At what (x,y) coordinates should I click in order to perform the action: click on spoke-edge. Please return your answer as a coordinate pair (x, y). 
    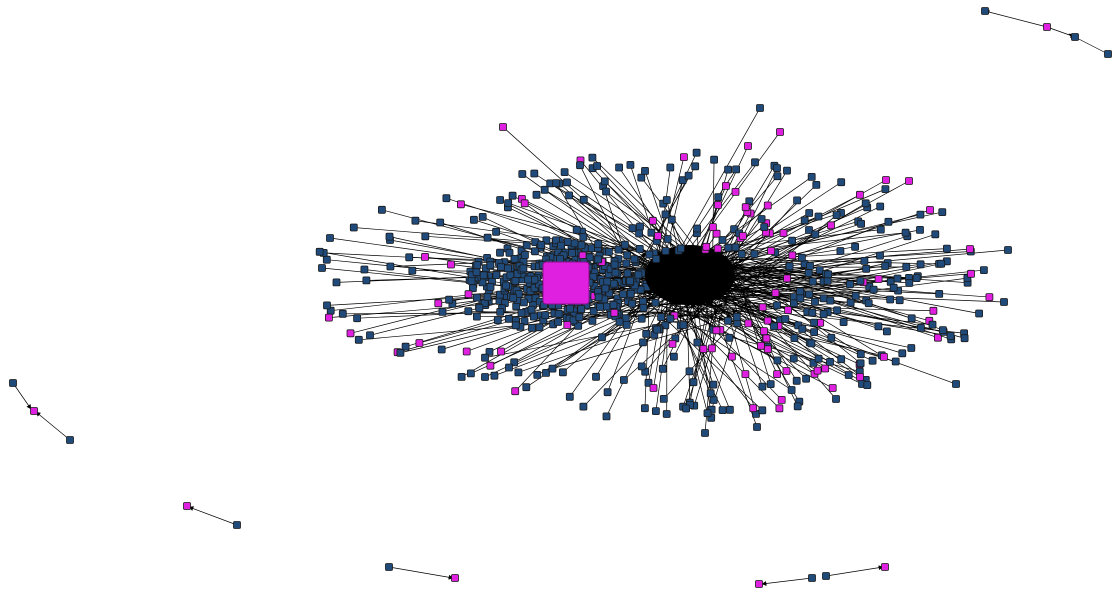
    Looking at the image, I should click on (819, 334).